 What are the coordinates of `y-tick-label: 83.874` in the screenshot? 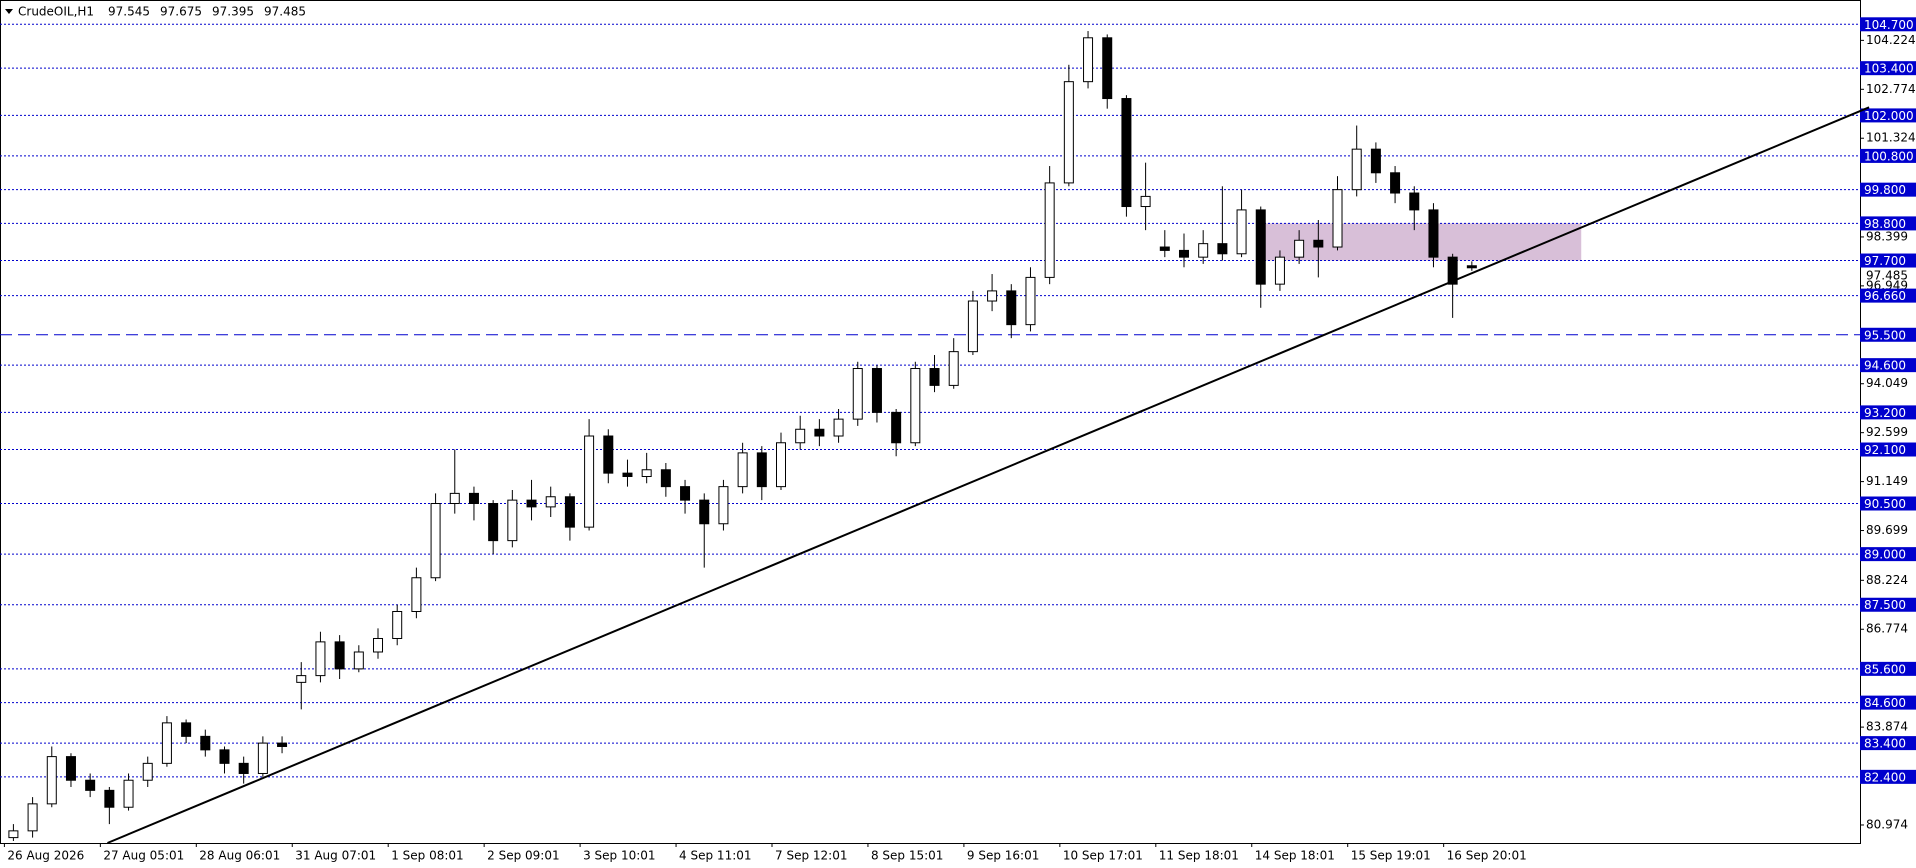 It's located at (1887, 727).